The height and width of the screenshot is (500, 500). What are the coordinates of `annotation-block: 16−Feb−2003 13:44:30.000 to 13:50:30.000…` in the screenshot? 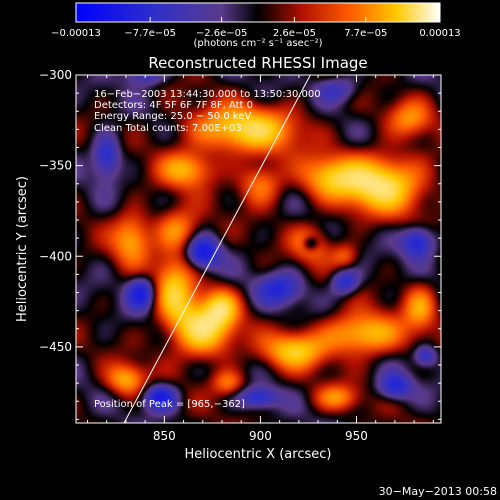 It's located at (207, 111).